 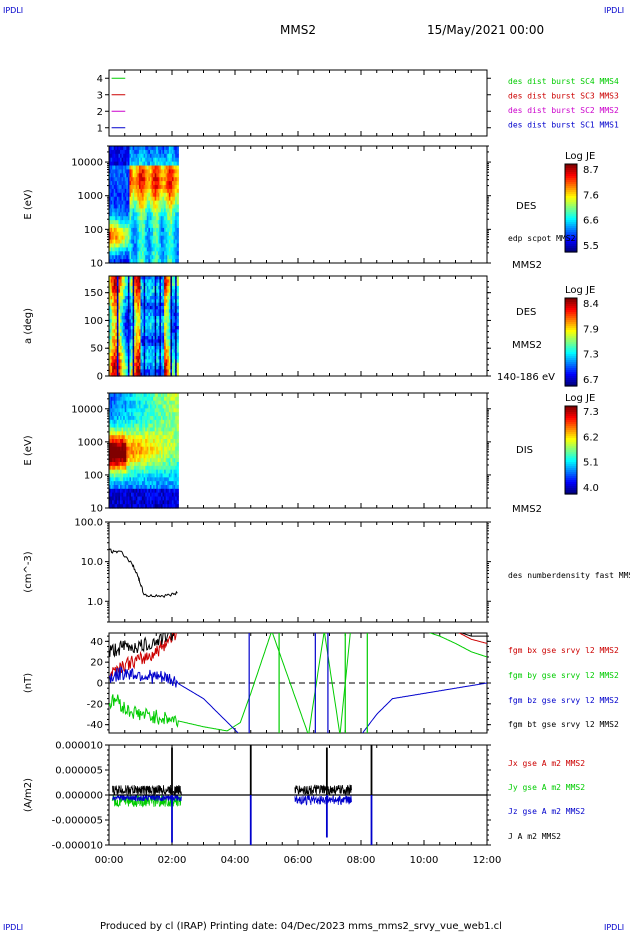 I want to click on density-panel-frame, so click(x=298, y=572).